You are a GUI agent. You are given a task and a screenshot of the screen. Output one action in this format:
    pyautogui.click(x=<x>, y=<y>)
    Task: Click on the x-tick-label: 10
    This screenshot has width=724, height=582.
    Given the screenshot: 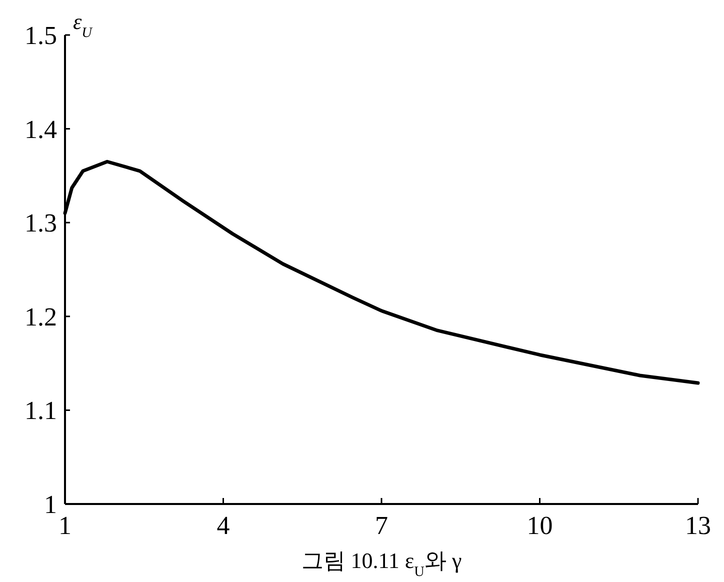 What is the action you would take?
    pyautogui.click(x=539, y=525)
    